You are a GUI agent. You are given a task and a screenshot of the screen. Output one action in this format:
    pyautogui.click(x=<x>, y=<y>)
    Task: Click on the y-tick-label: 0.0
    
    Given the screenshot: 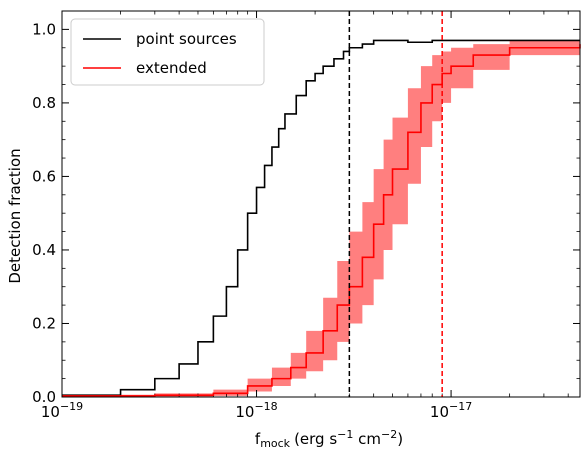 What is the action you would take?
    pyautogui.click(x=44, y=397)
    